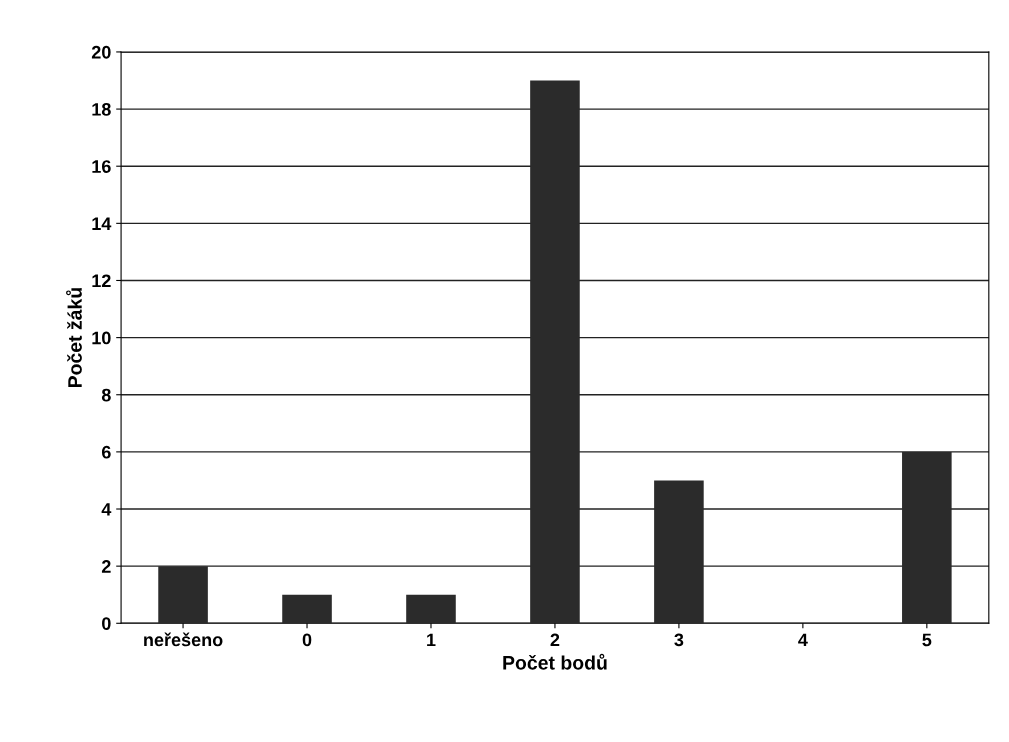 Image resolution: width=1009 pixels, height=742 pixels. I want to click on y-tick-label: 0, so click(106, 623).